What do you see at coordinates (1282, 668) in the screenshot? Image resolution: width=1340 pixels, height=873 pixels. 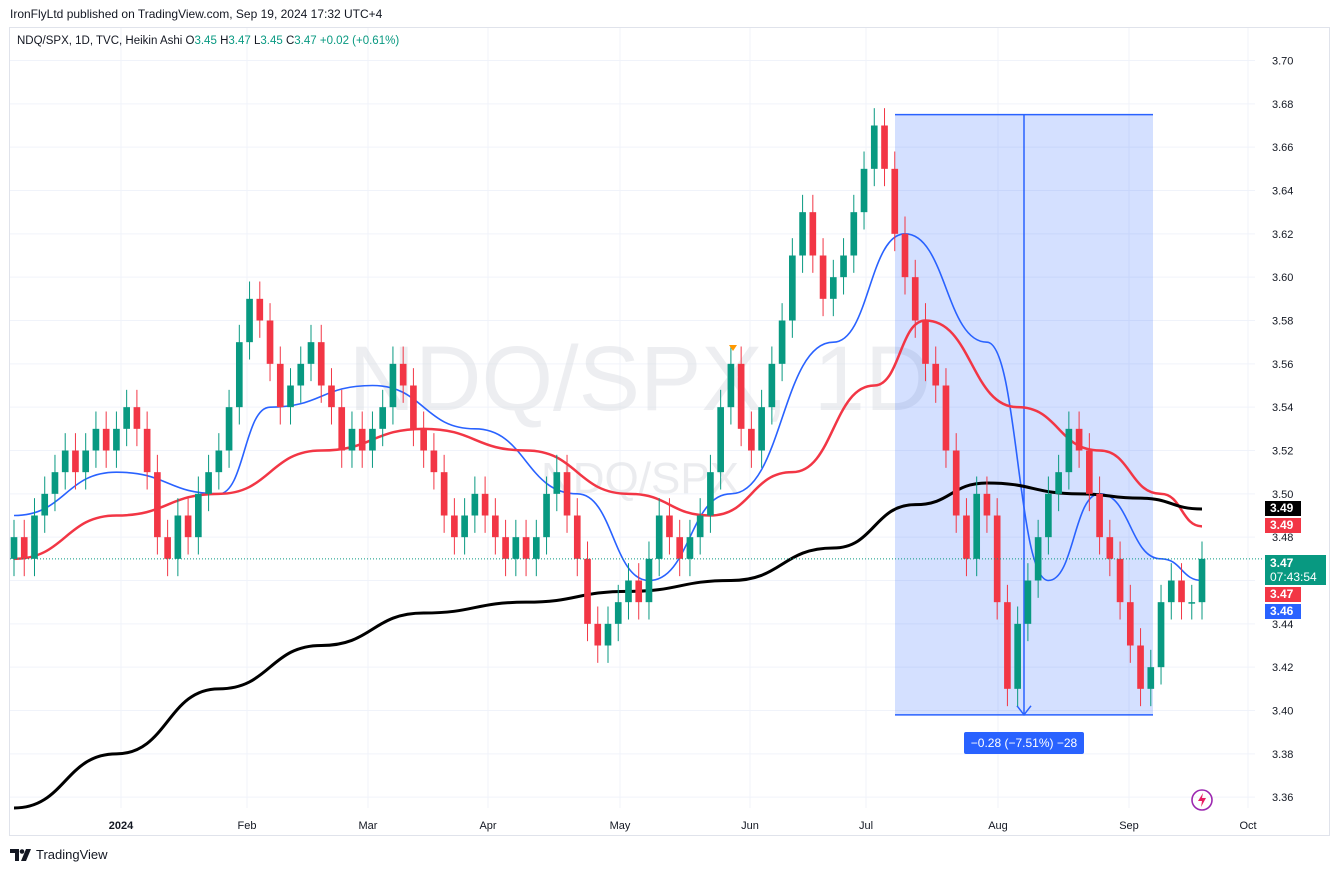 I see `y-tick-label: 3.42` at bounding box center [1282, 668].